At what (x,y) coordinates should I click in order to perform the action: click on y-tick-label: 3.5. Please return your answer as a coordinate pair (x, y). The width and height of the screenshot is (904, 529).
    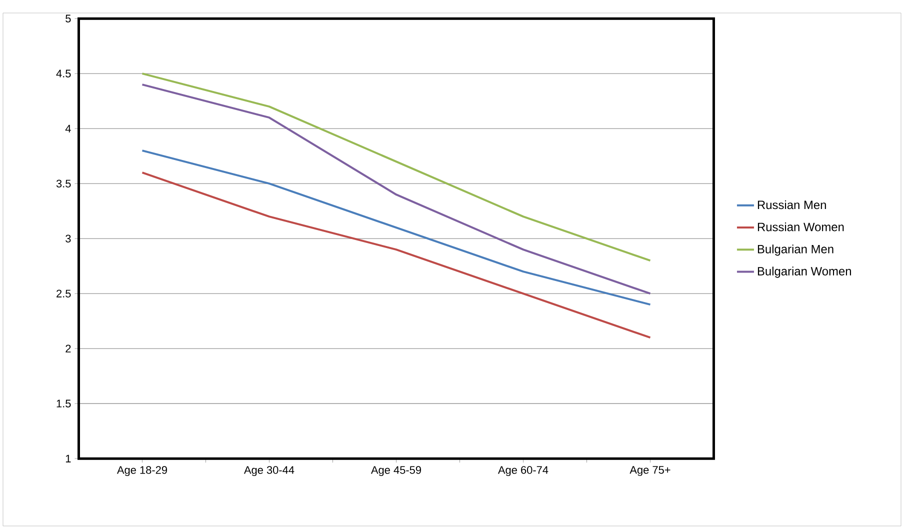
    Looking at the image, I should click on (63, 184).